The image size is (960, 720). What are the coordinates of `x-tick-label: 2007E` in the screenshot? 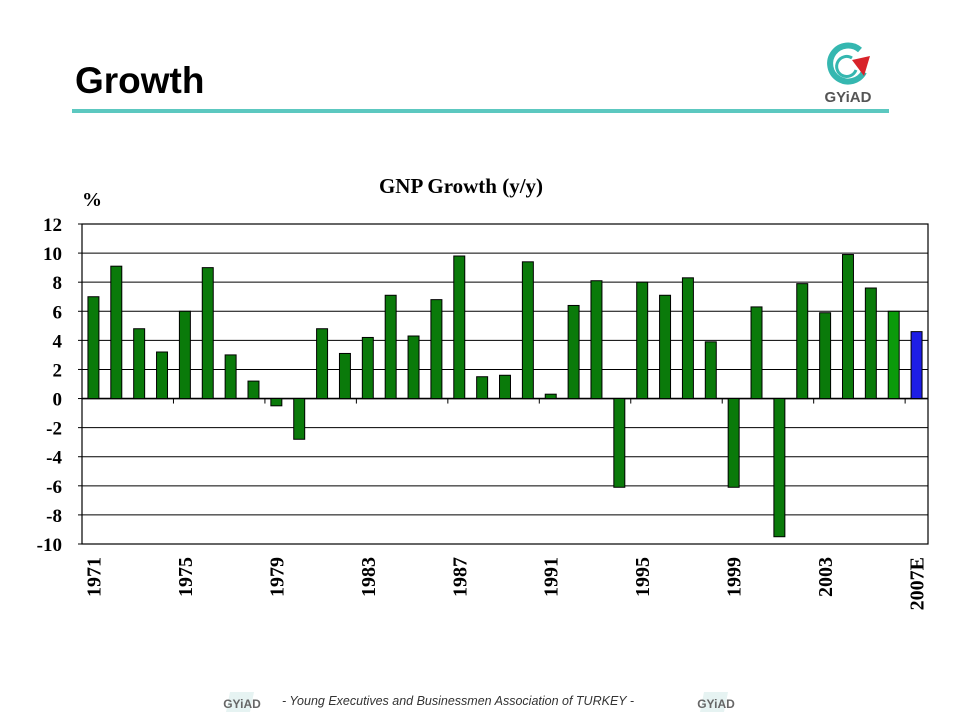 It's located at (918, 583).